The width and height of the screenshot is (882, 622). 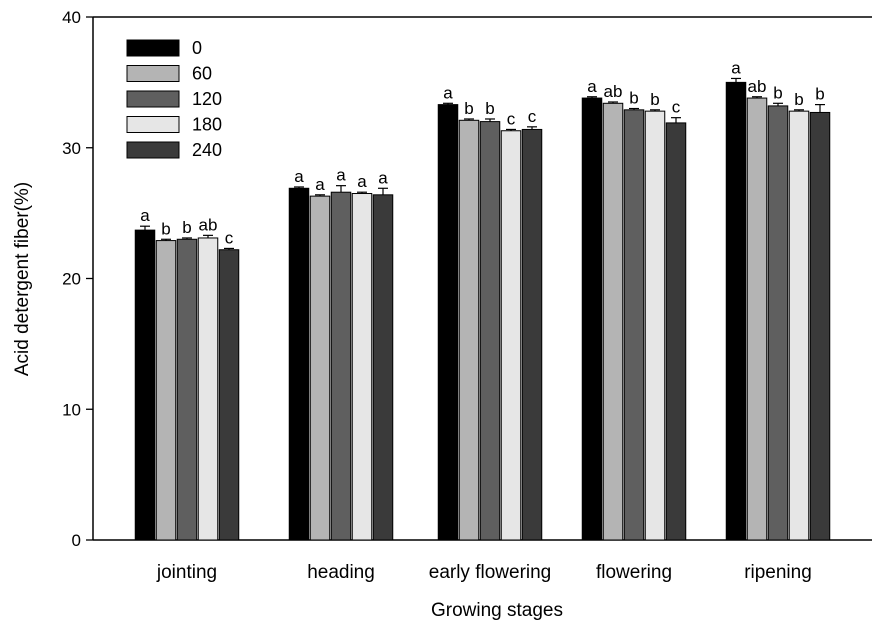 I want to click on y-tick-label: 0, so click(x=76, y=540).